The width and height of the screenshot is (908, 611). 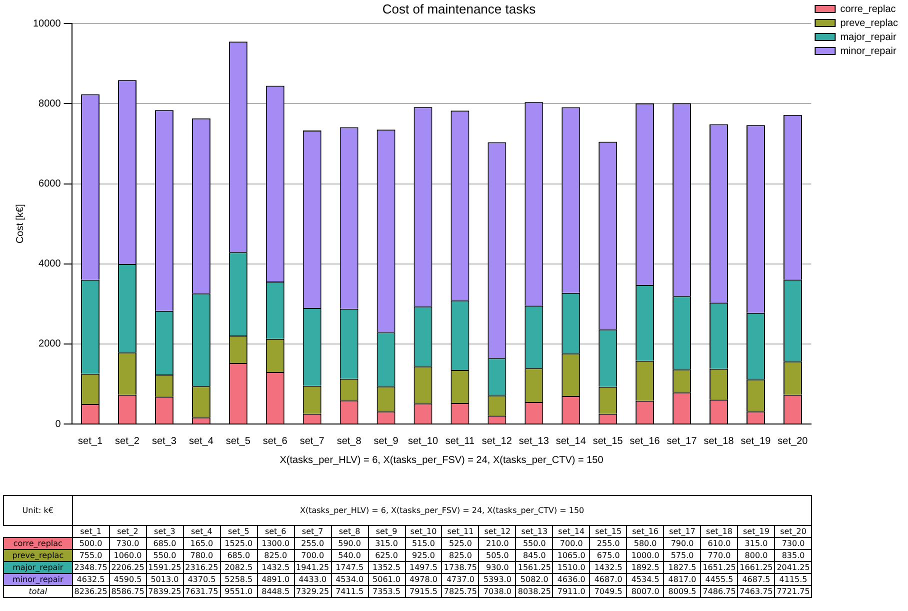 What do you see at coordinates (313, 580) in the screenshot?
I see `data-label: 4433.0` at bounding box center [313, 580].